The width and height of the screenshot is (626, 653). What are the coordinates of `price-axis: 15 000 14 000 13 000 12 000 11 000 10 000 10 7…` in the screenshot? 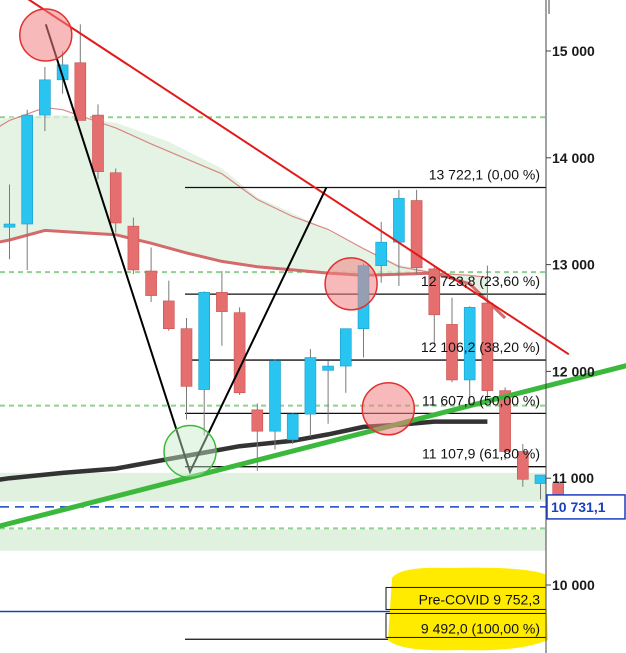 It's located at (585, 326).